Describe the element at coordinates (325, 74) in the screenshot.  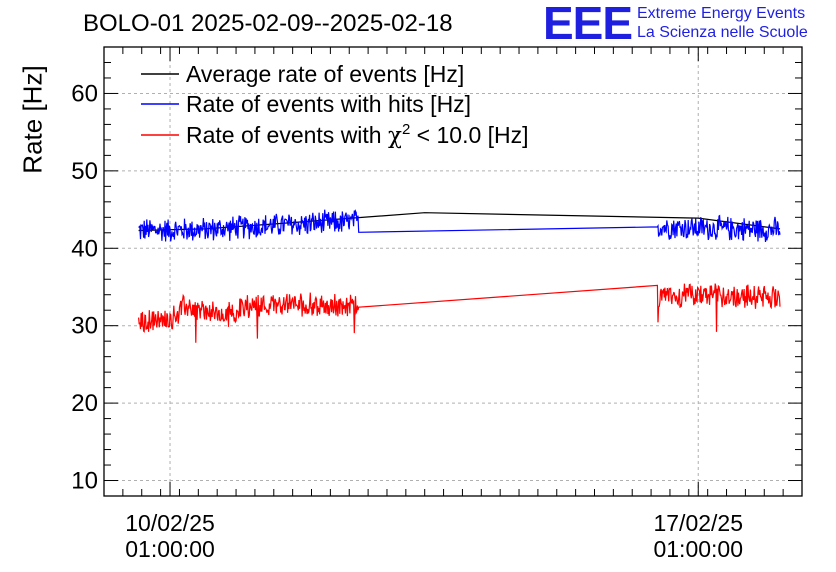
I see `legend-entry: Average rate of events [Hz]` at that location.